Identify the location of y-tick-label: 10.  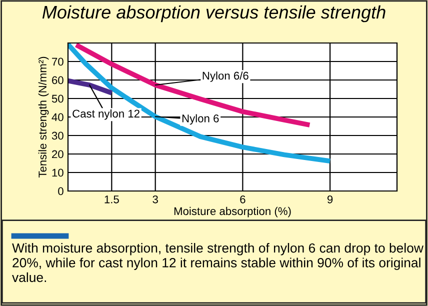
(58, 172).